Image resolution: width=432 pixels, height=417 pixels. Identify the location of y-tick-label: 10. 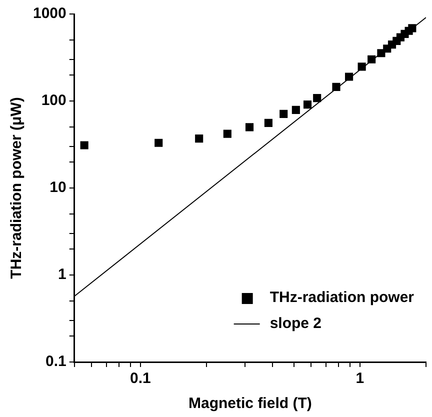
(58, 187).